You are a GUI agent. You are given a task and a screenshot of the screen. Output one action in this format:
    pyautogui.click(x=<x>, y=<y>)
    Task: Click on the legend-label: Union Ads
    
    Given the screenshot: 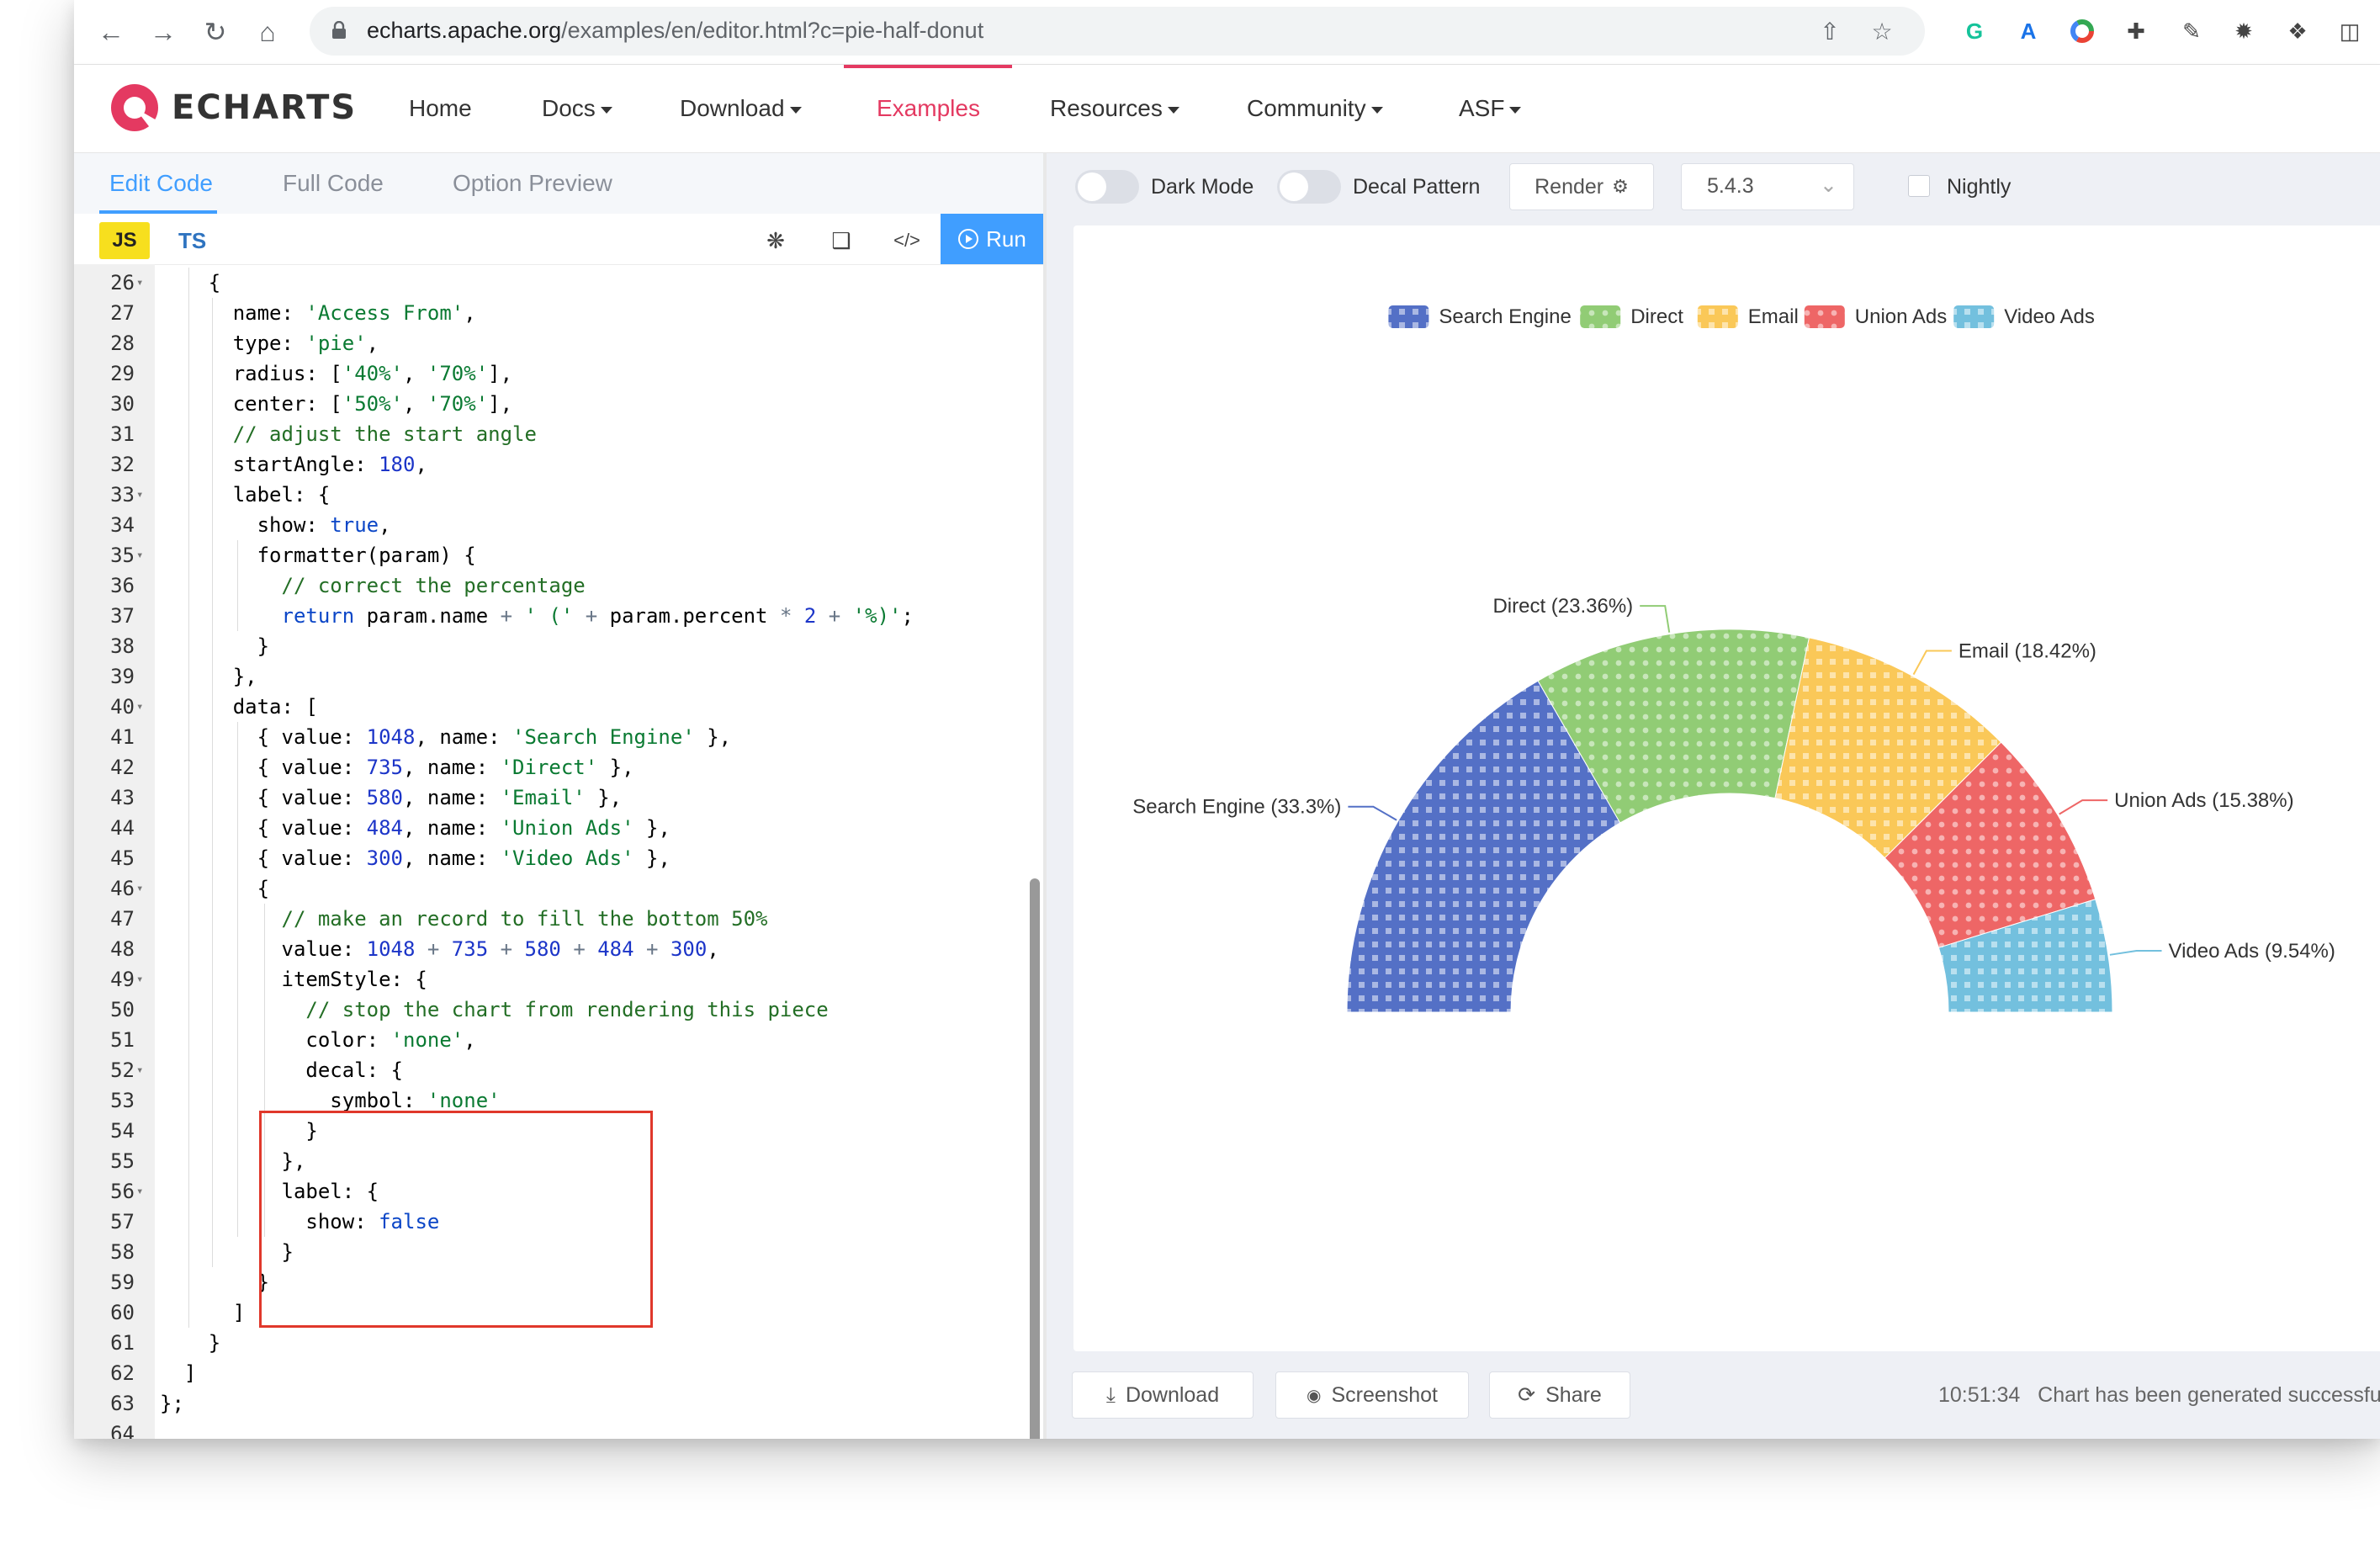 What is the action you would take?
    pyautogui.click(x=1901, y=316)
    